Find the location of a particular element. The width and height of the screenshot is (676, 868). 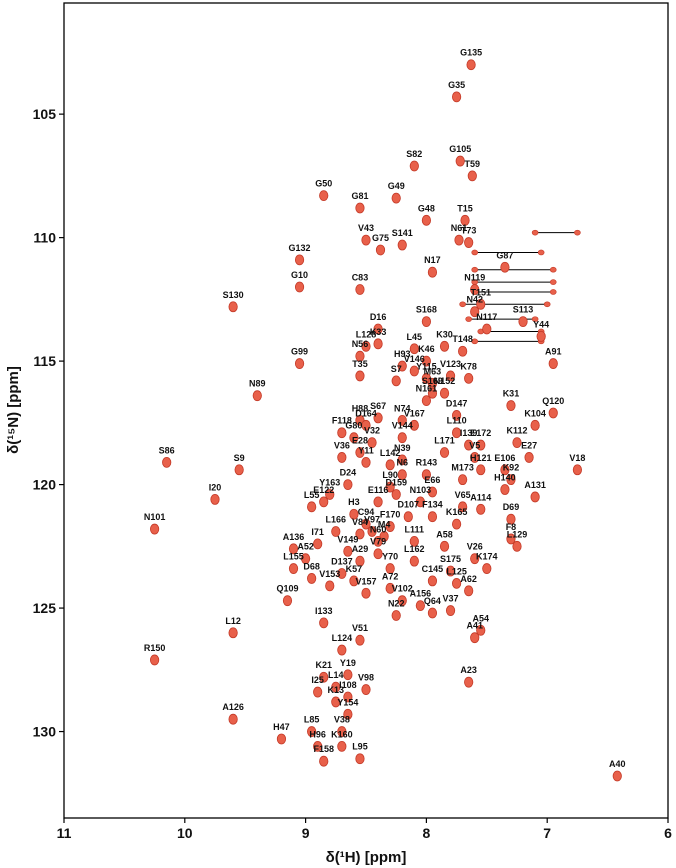

peak-L95 is located at coordinates (360, 759).